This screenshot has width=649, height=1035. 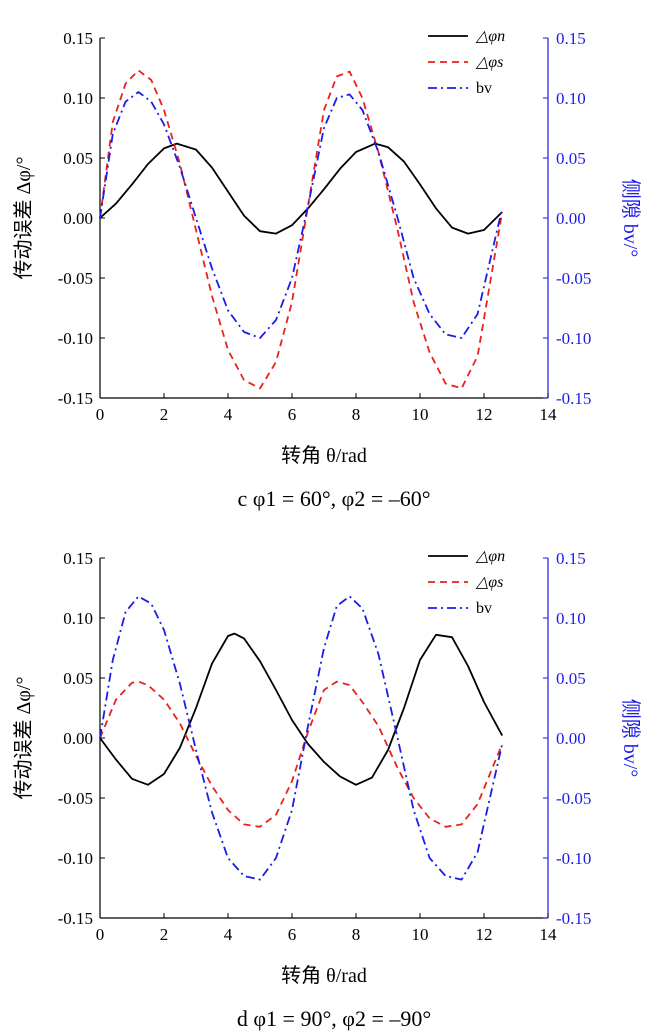 I want to click on figure-caption: c φ1 = 60°, φ2 = –60°, so click(x=333, y=498).